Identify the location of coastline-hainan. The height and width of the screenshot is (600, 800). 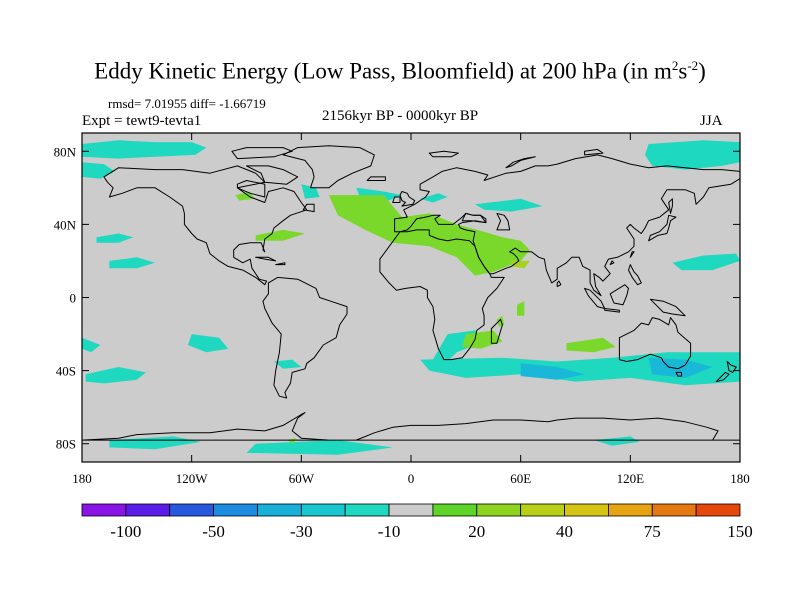
(612, 263).